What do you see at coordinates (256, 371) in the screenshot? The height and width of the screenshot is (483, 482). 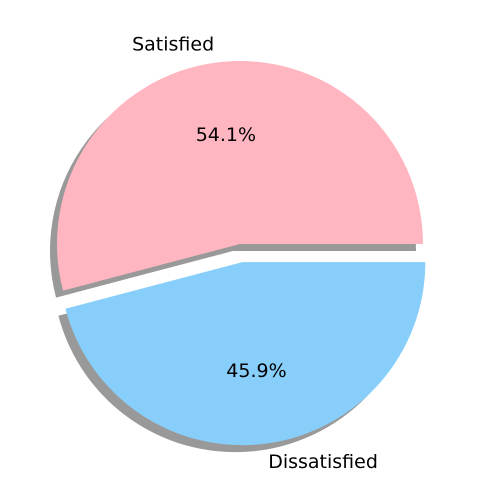 I see `slice-percent-dissatisfied: 45.9%` at bounding box center [256, 371].